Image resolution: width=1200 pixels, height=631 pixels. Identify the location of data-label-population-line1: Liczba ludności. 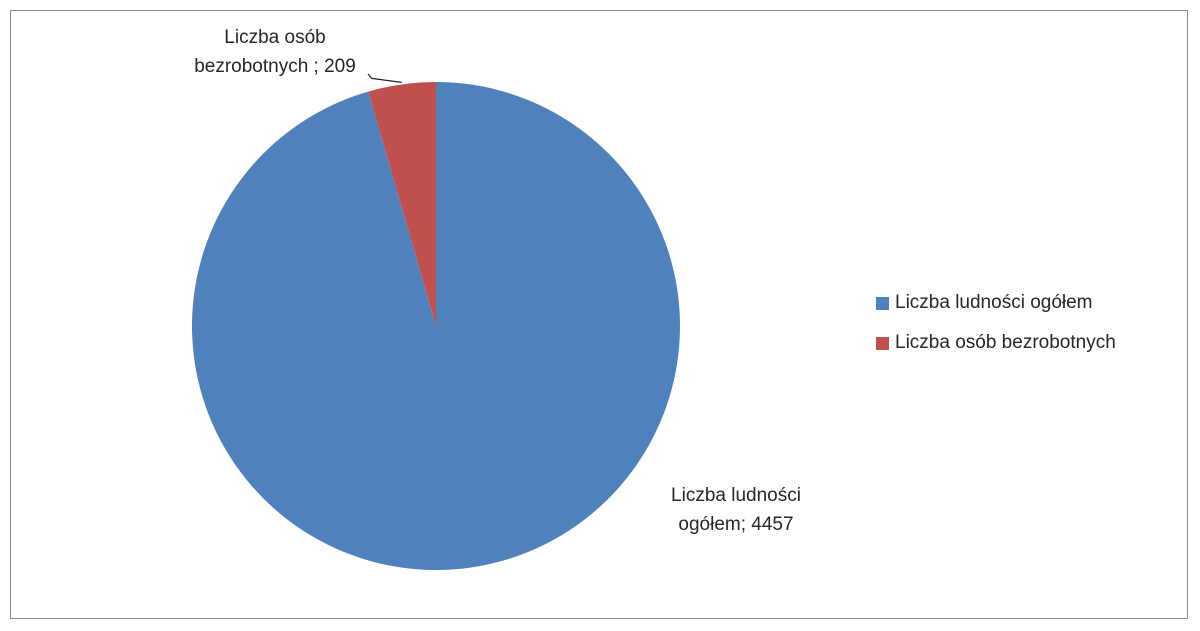
(736, 495).